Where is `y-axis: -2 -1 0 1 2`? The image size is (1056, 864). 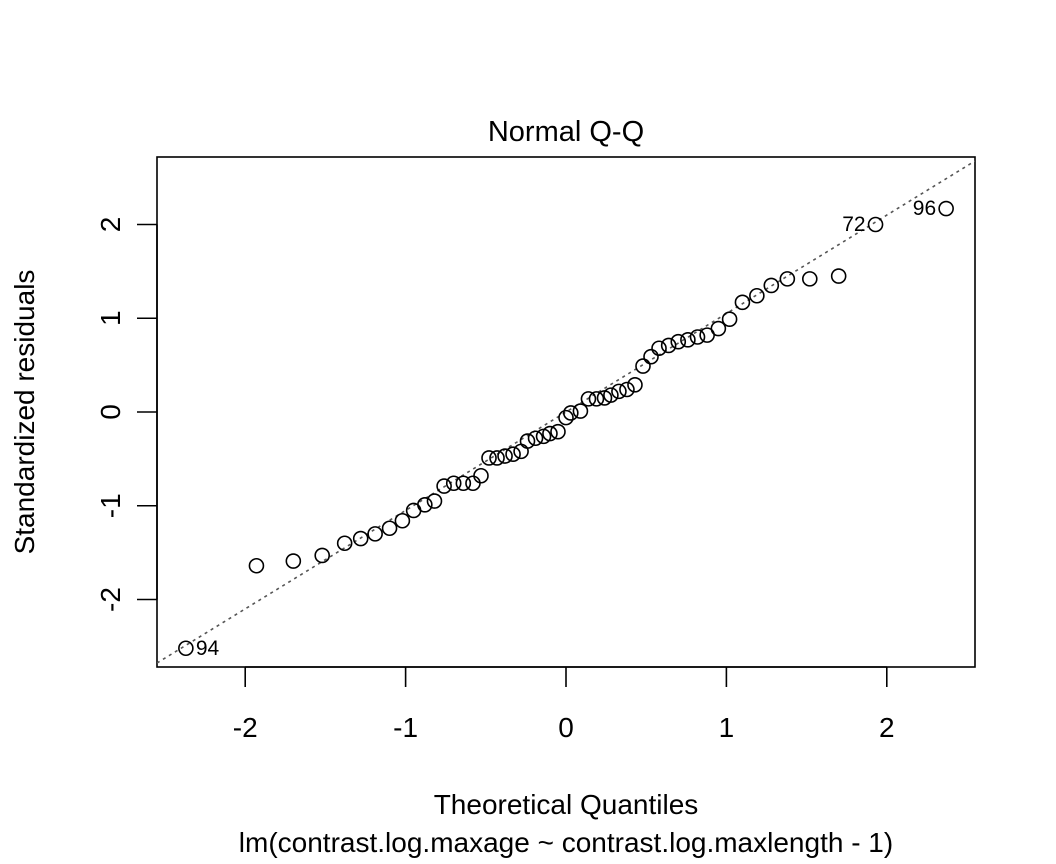
y-axis: -2 -1 0 1 2 is located at coordinates (126, 414).